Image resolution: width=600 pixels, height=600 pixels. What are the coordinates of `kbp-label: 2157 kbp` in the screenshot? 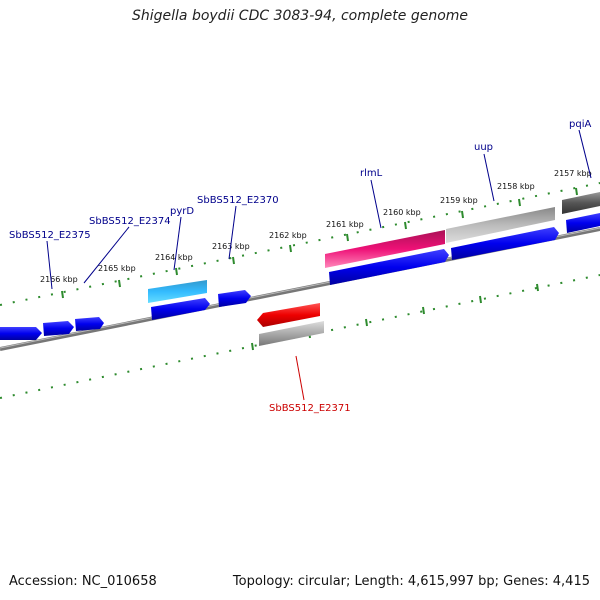 It's located at (573, 173).